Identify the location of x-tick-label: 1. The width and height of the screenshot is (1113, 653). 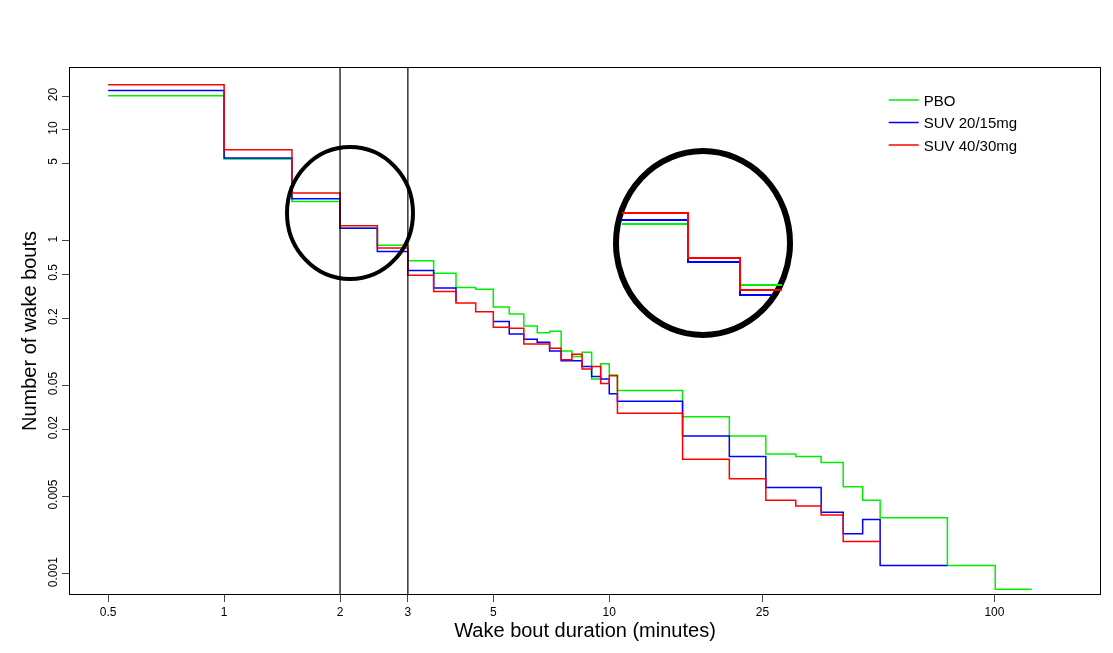
(224, 612).